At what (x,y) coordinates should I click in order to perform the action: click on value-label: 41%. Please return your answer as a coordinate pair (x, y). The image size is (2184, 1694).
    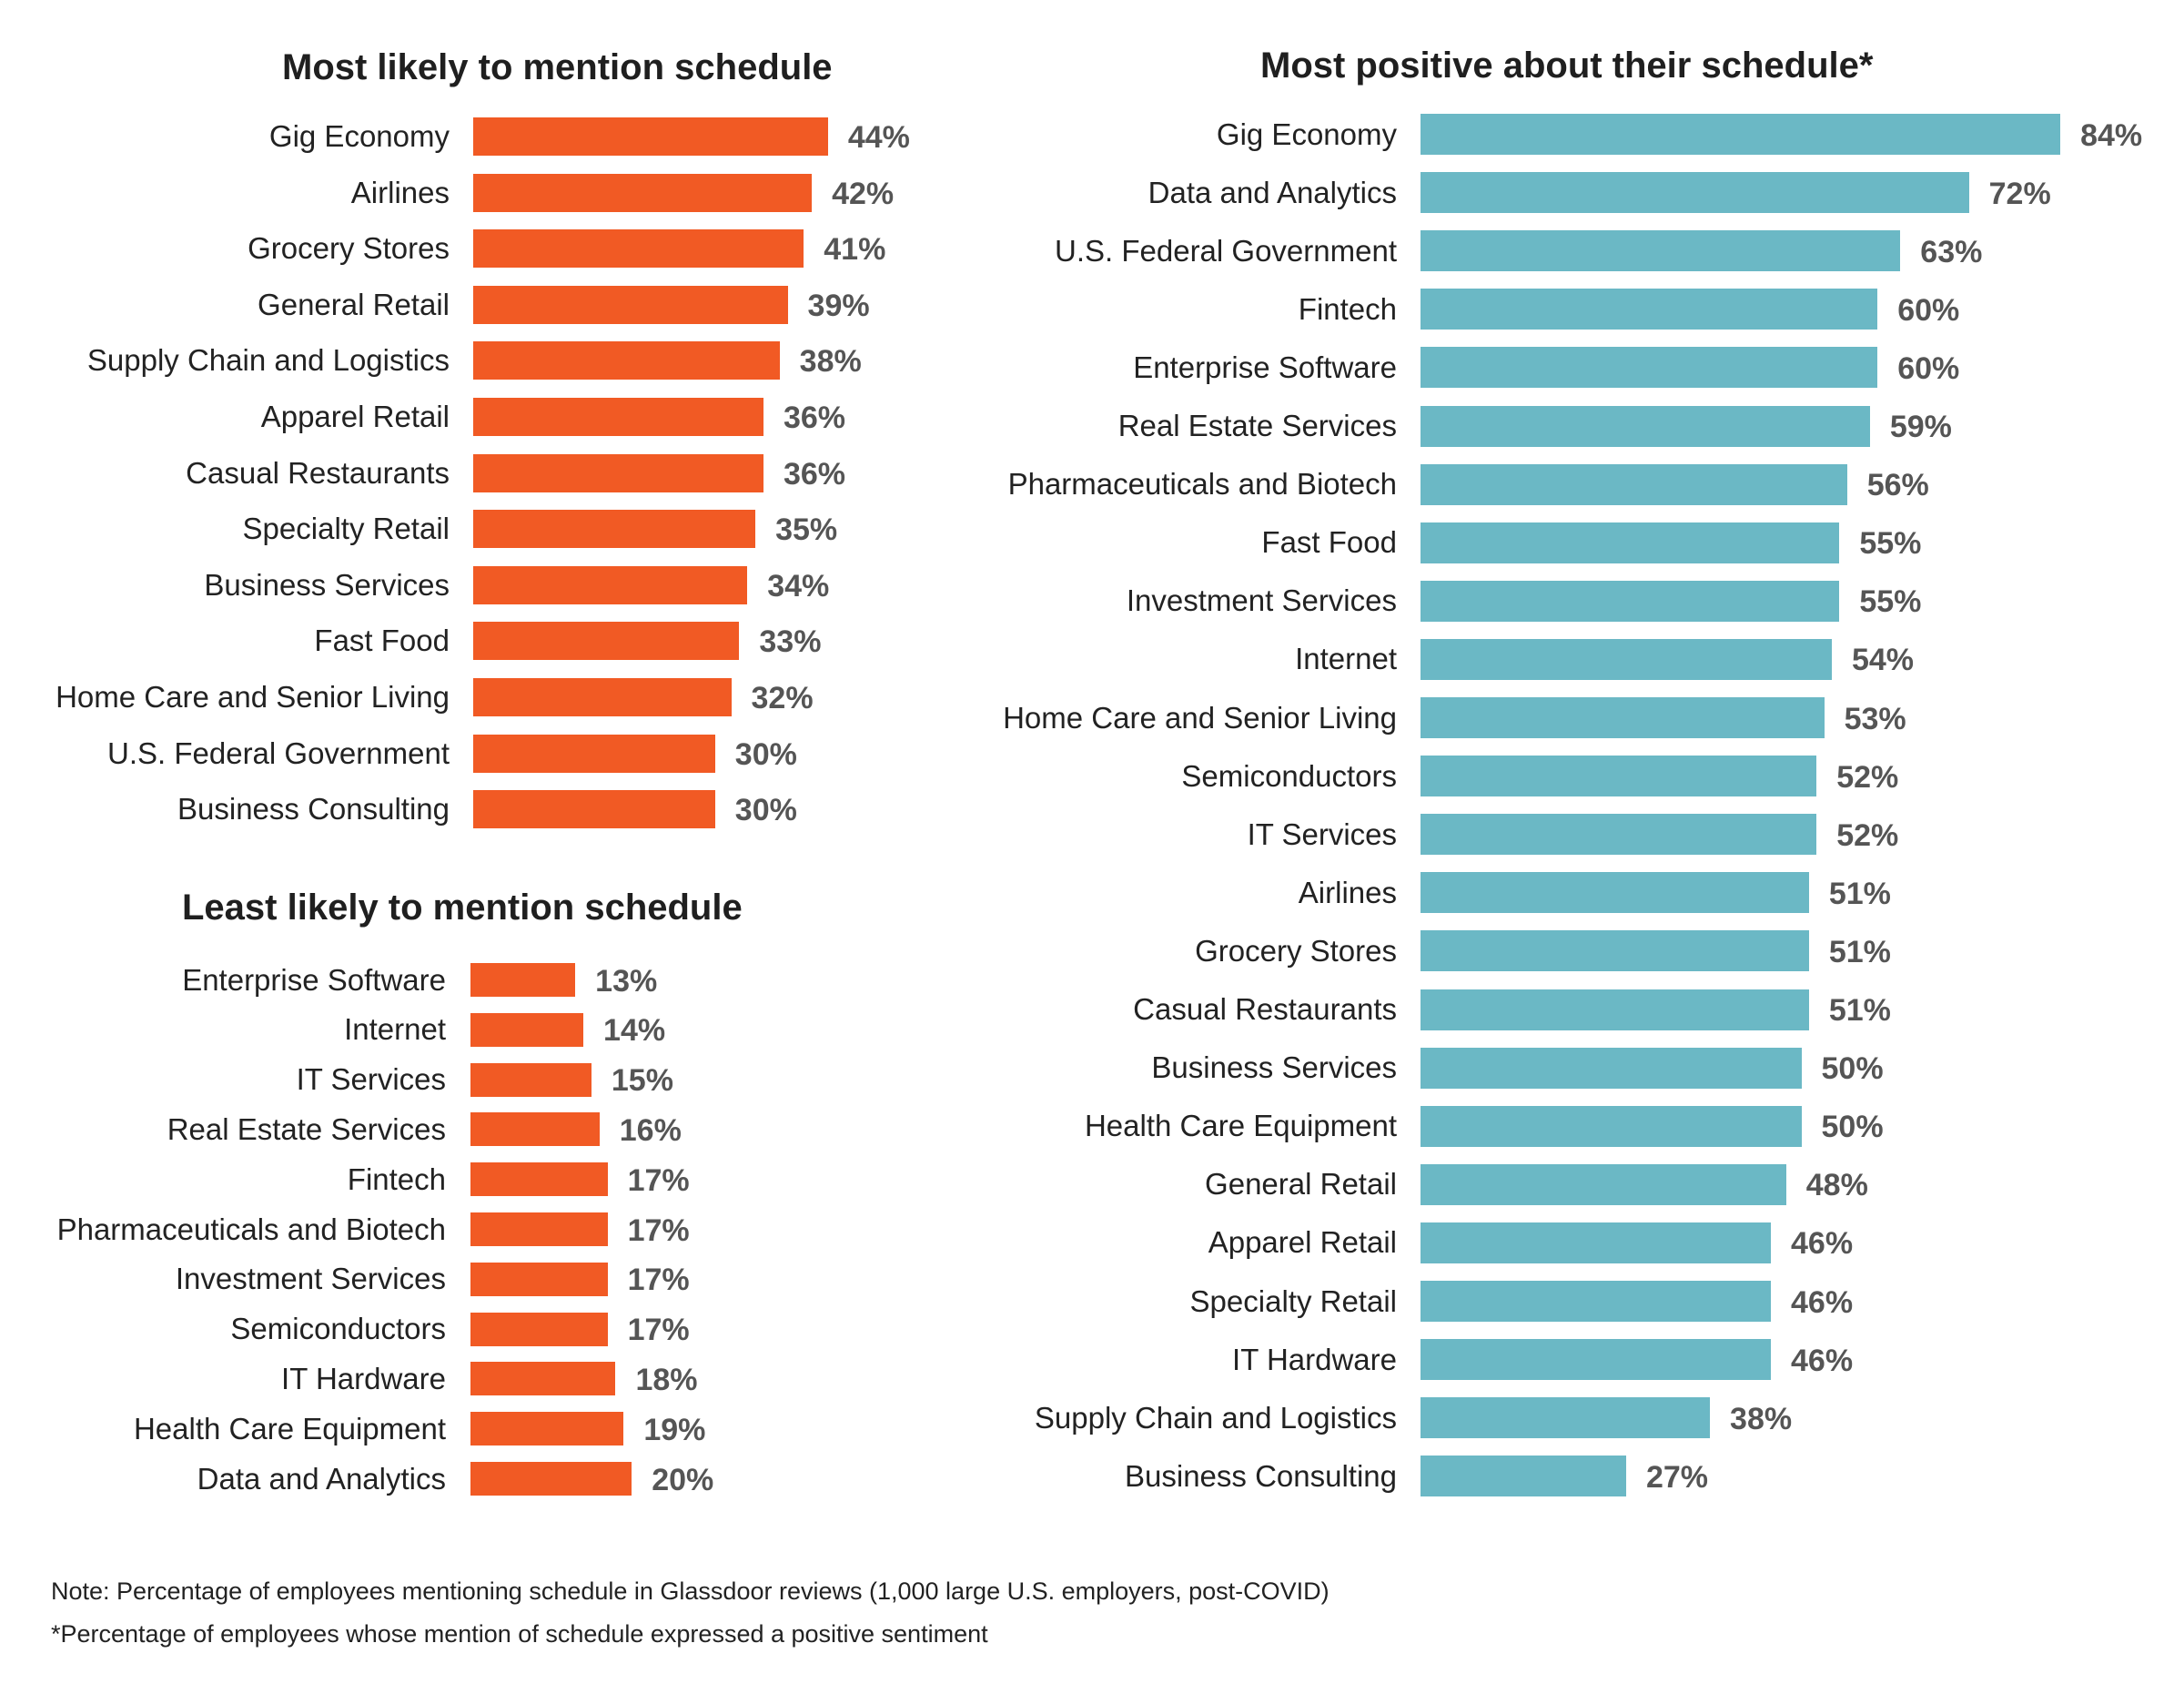
    Looking at the image, I should click on (855, 250).